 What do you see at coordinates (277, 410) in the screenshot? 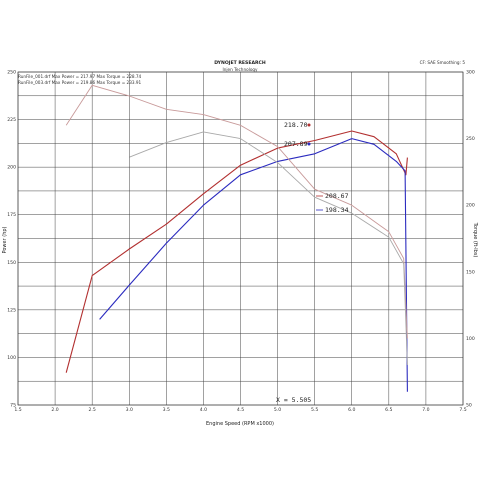
I see `x-tick-label: 5.0` at bounding box center [277, 410].